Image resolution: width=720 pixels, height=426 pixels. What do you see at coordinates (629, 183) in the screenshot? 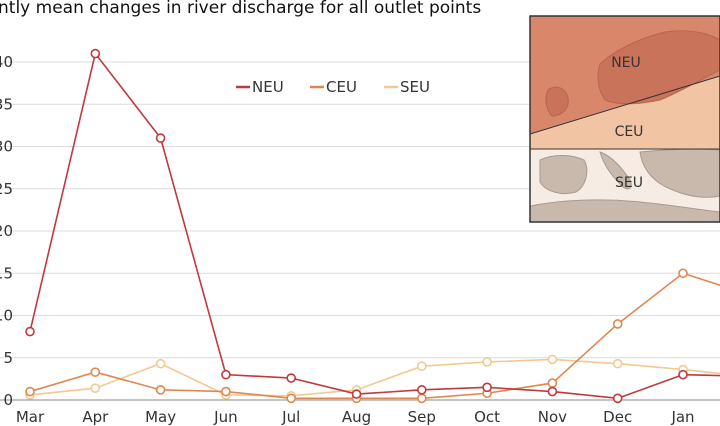
I see `map-label-seu: SEU` at bounding box center [629, 183].